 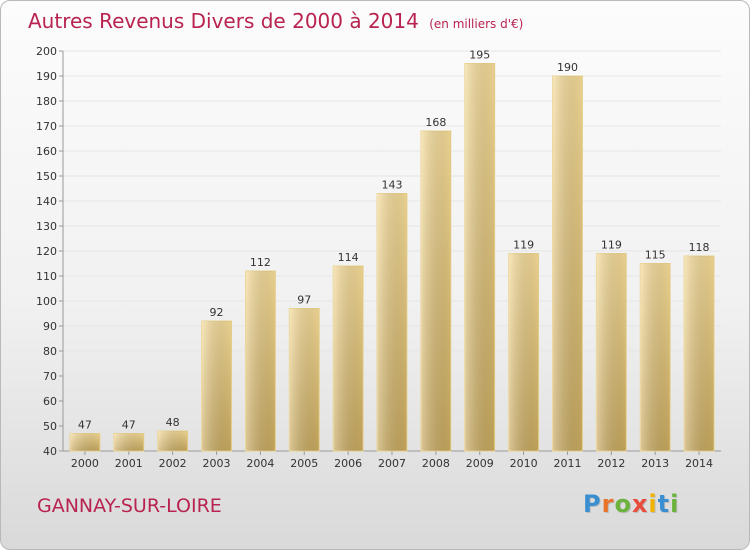 I want to click on title-unit: (en milliers d'€), so click(x=476, y=24).